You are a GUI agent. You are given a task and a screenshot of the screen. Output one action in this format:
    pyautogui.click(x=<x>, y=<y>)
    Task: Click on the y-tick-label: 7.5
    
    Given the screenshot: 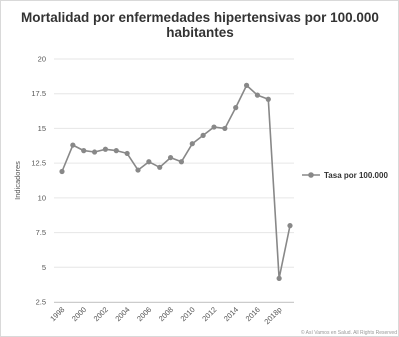 What is the action you would take?
    pyautogui.click(x=41, y=232)
    